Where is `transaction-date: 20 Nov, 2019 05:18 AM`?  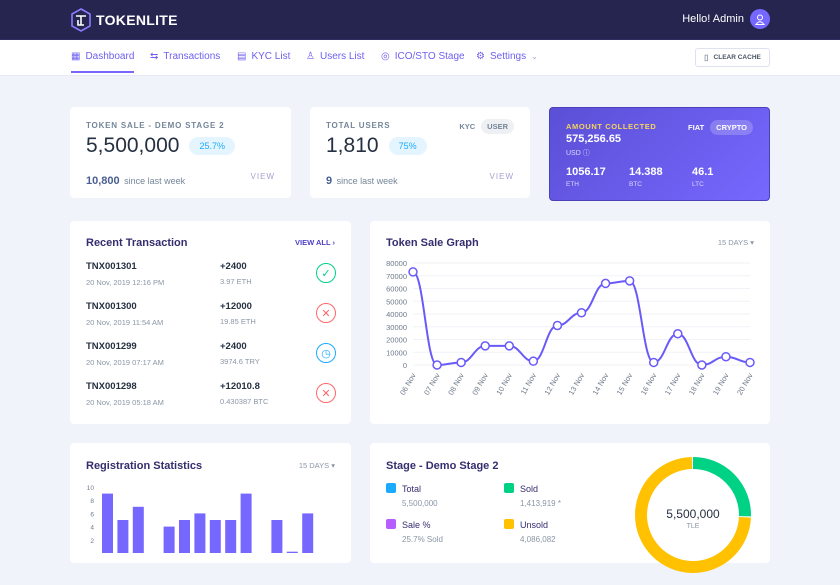
transaction-date: 20 Nov, 2019 05:18 AM is located at coordinates (125, 402).